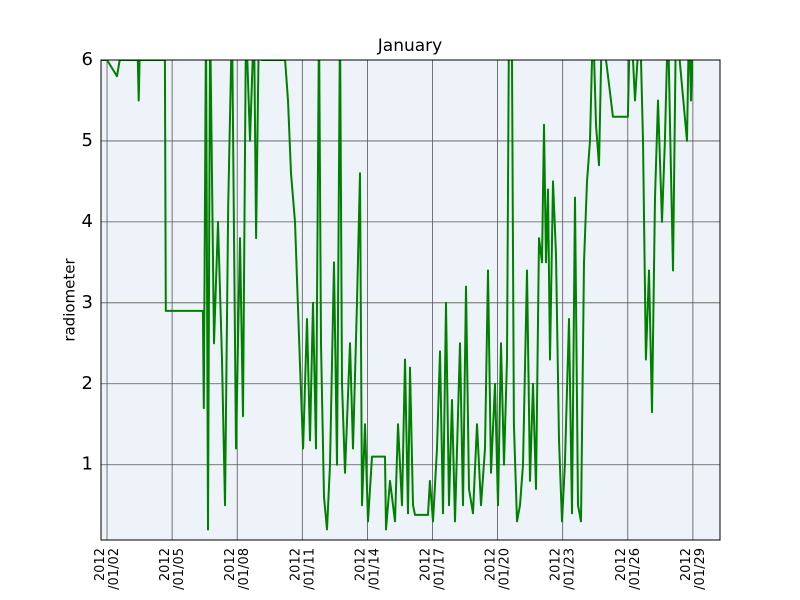 The width and height of the screenshot is (800, 600). What do you see at coordinates (569, 569) in the screenshot?
I see `x-tick-label-line: /01/23` at bounding box center [569, 569].